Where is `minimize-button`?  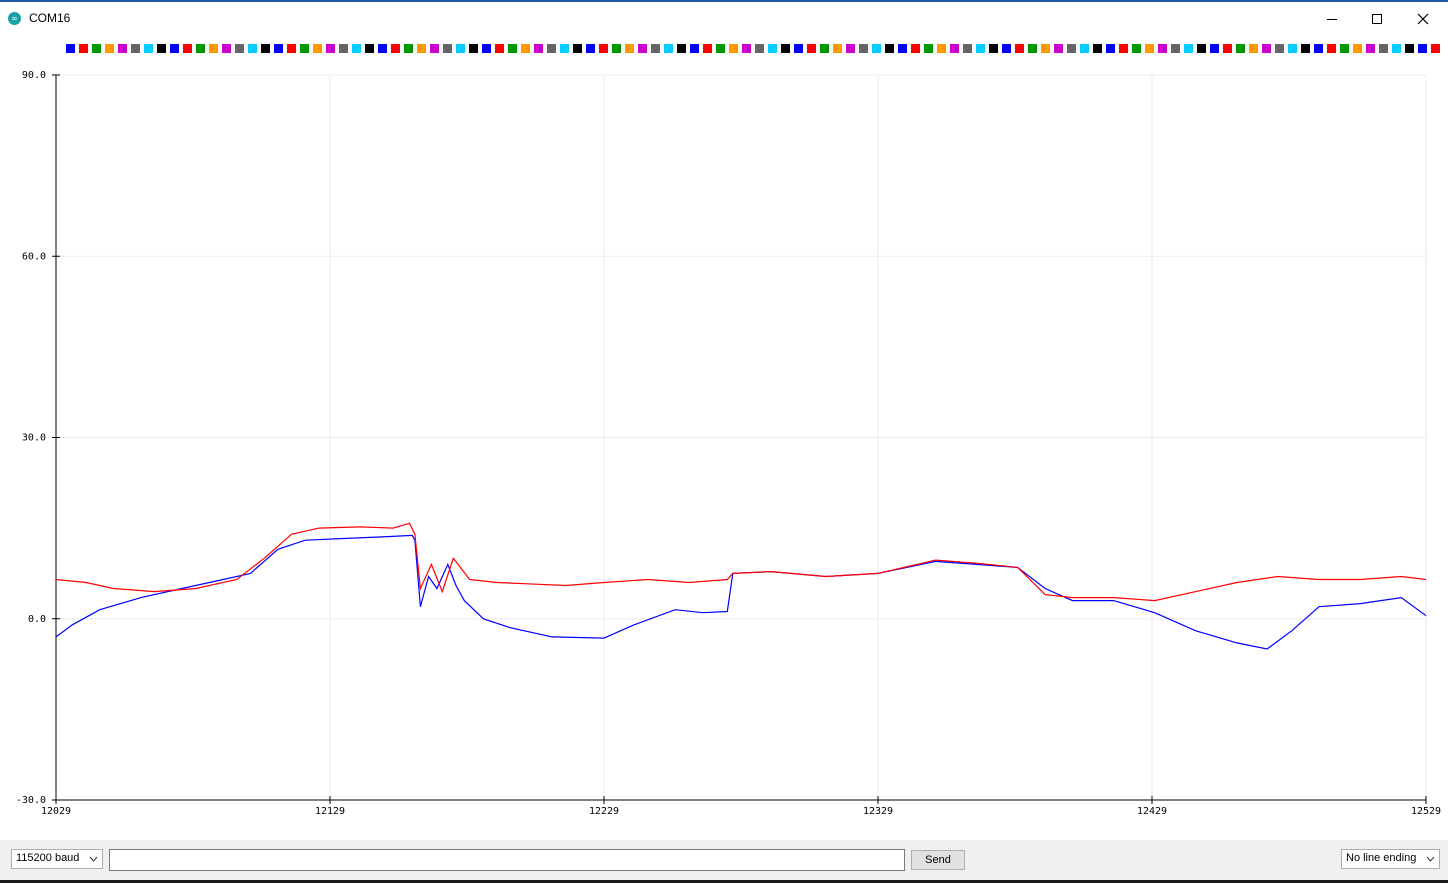 minimize-button is located at coordinates (1332, 19).